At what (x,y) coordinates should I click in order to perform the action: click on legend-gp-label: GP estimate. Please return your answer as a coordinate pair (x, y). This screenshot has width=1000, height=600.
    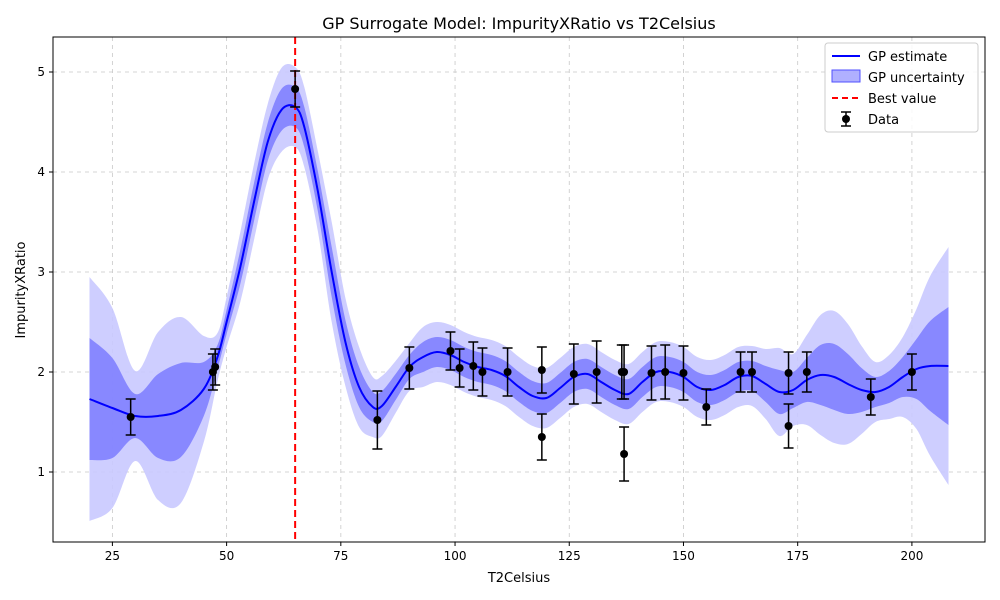
    Looking at the image, I should click on (907, 57).